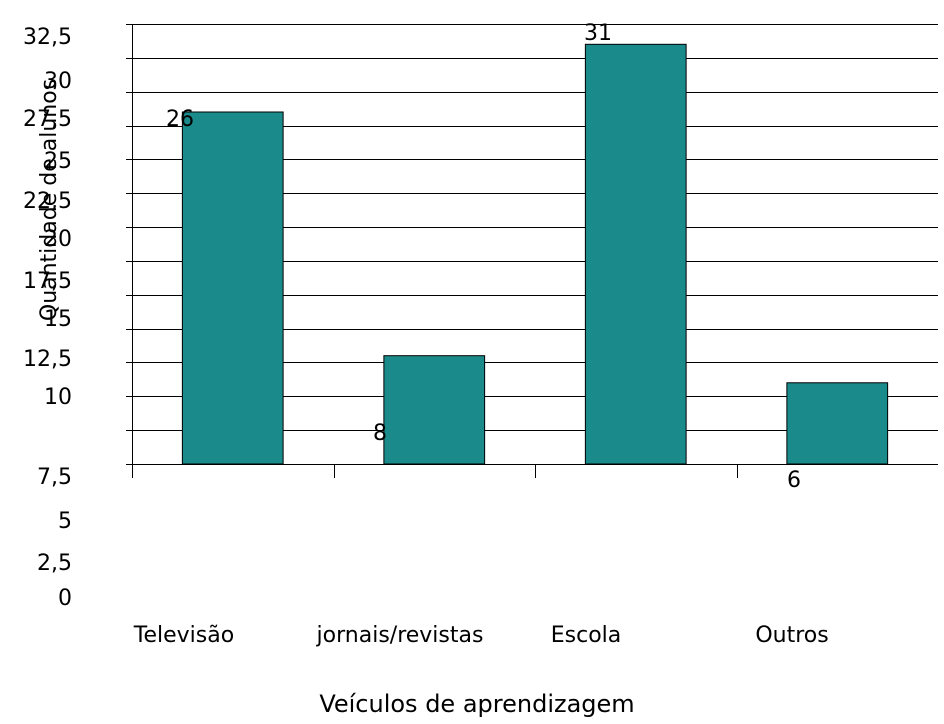 The width and height of the screenshot is (944, 724). I want to click on data-label-1: 8, so click(380, 433).